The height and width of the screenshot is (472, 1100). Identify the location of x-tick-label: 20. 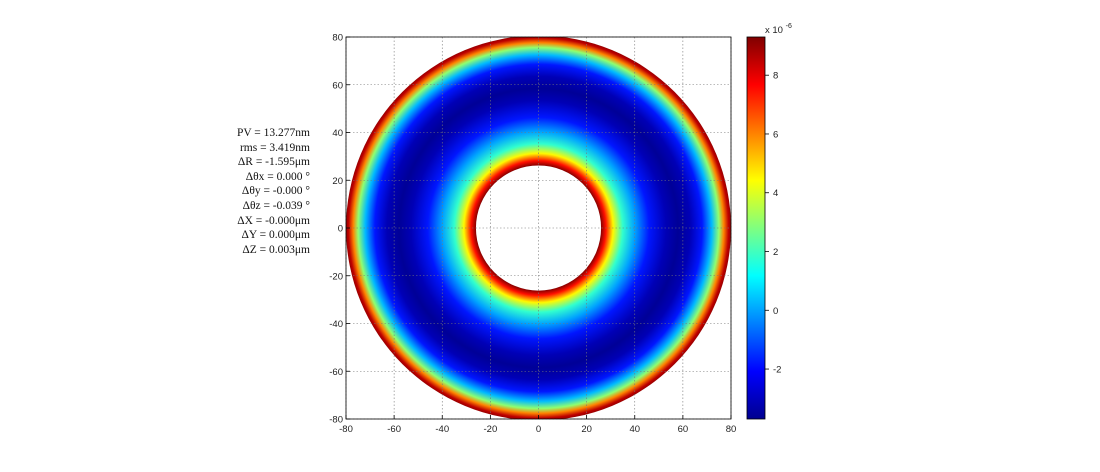
(586, 429).